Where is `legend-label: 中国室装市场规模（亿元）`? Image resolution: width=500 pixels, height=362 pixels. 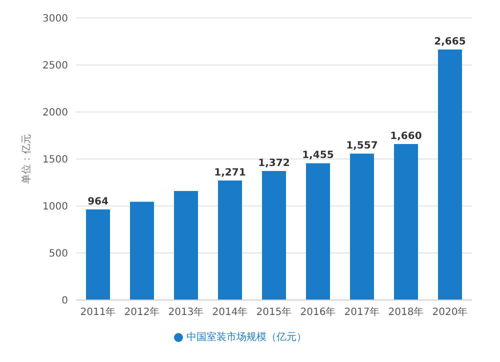
legend-label: 中国室装市场规模（亿元） is located at coordinates (246, 337).